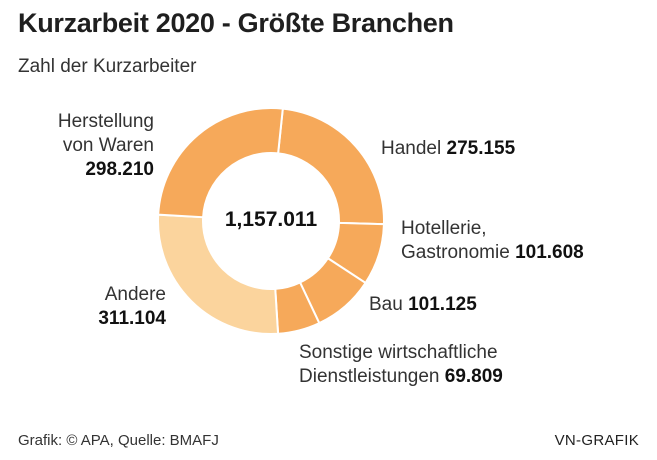  I want to click on label-sonstige-value: 69.809, so click(473, 376).